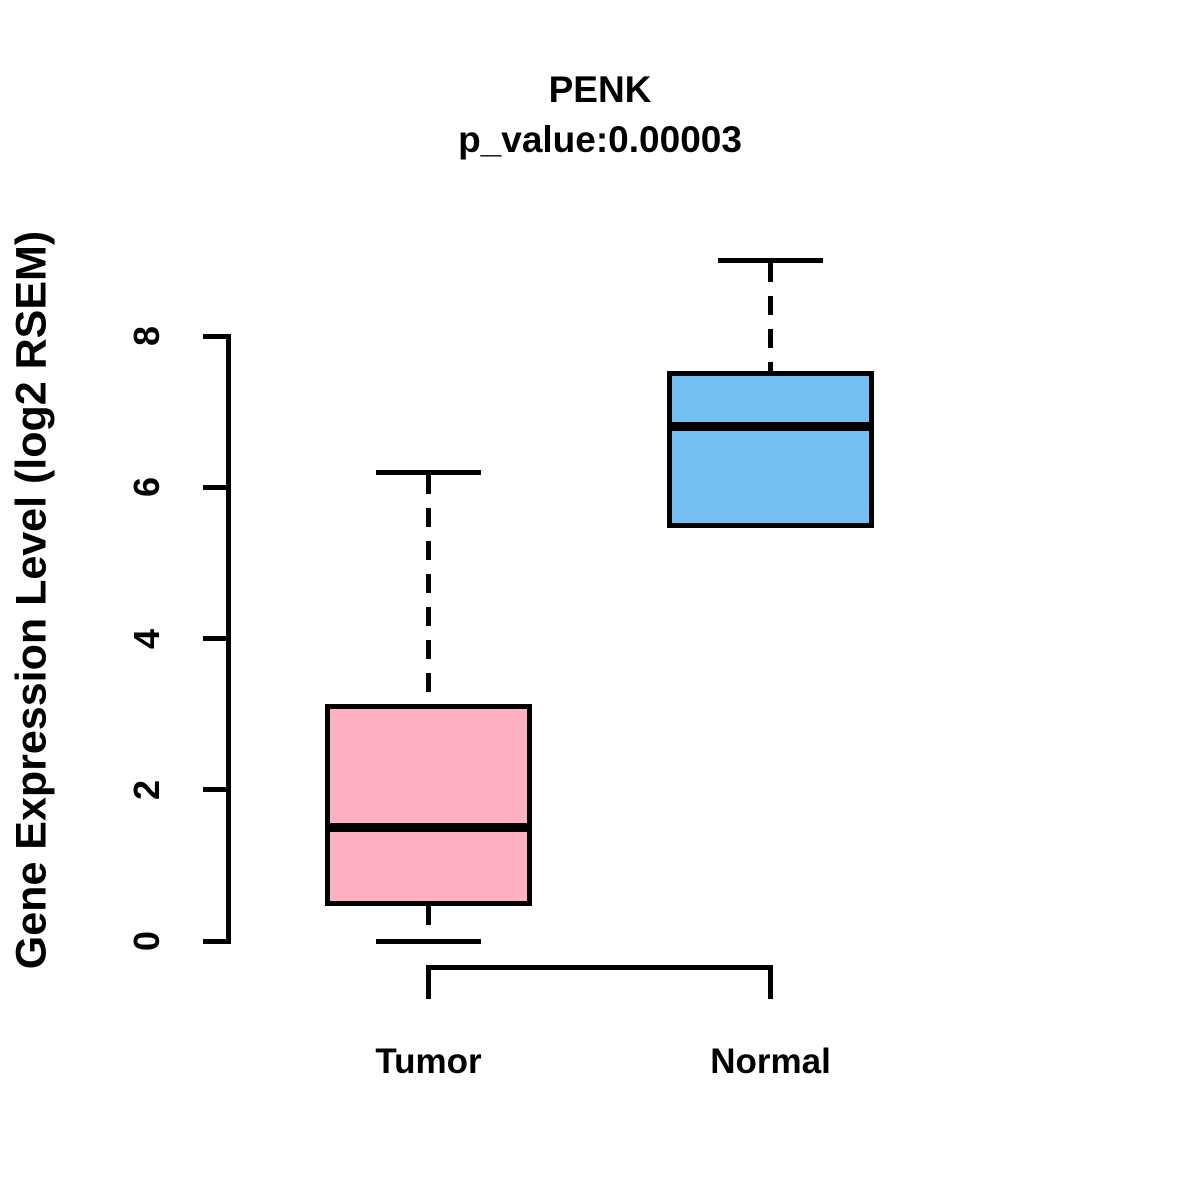 The width and height of the screenshot is (1200, 1200). Describe the element at coordinates (770, 1061) in the screenshot. I see `x-category-label-normal: Normal` at that location.